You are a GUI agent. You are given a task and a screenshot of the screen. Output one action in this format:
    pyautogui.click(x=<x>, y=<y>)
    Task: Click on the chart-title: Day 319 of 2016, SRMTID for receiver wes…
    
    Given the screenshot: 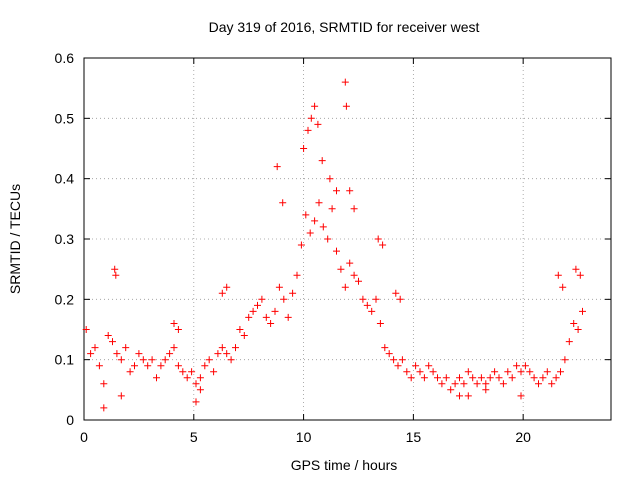 What is the action you would take?
    pyautogui.click(x=344, y=27)
    